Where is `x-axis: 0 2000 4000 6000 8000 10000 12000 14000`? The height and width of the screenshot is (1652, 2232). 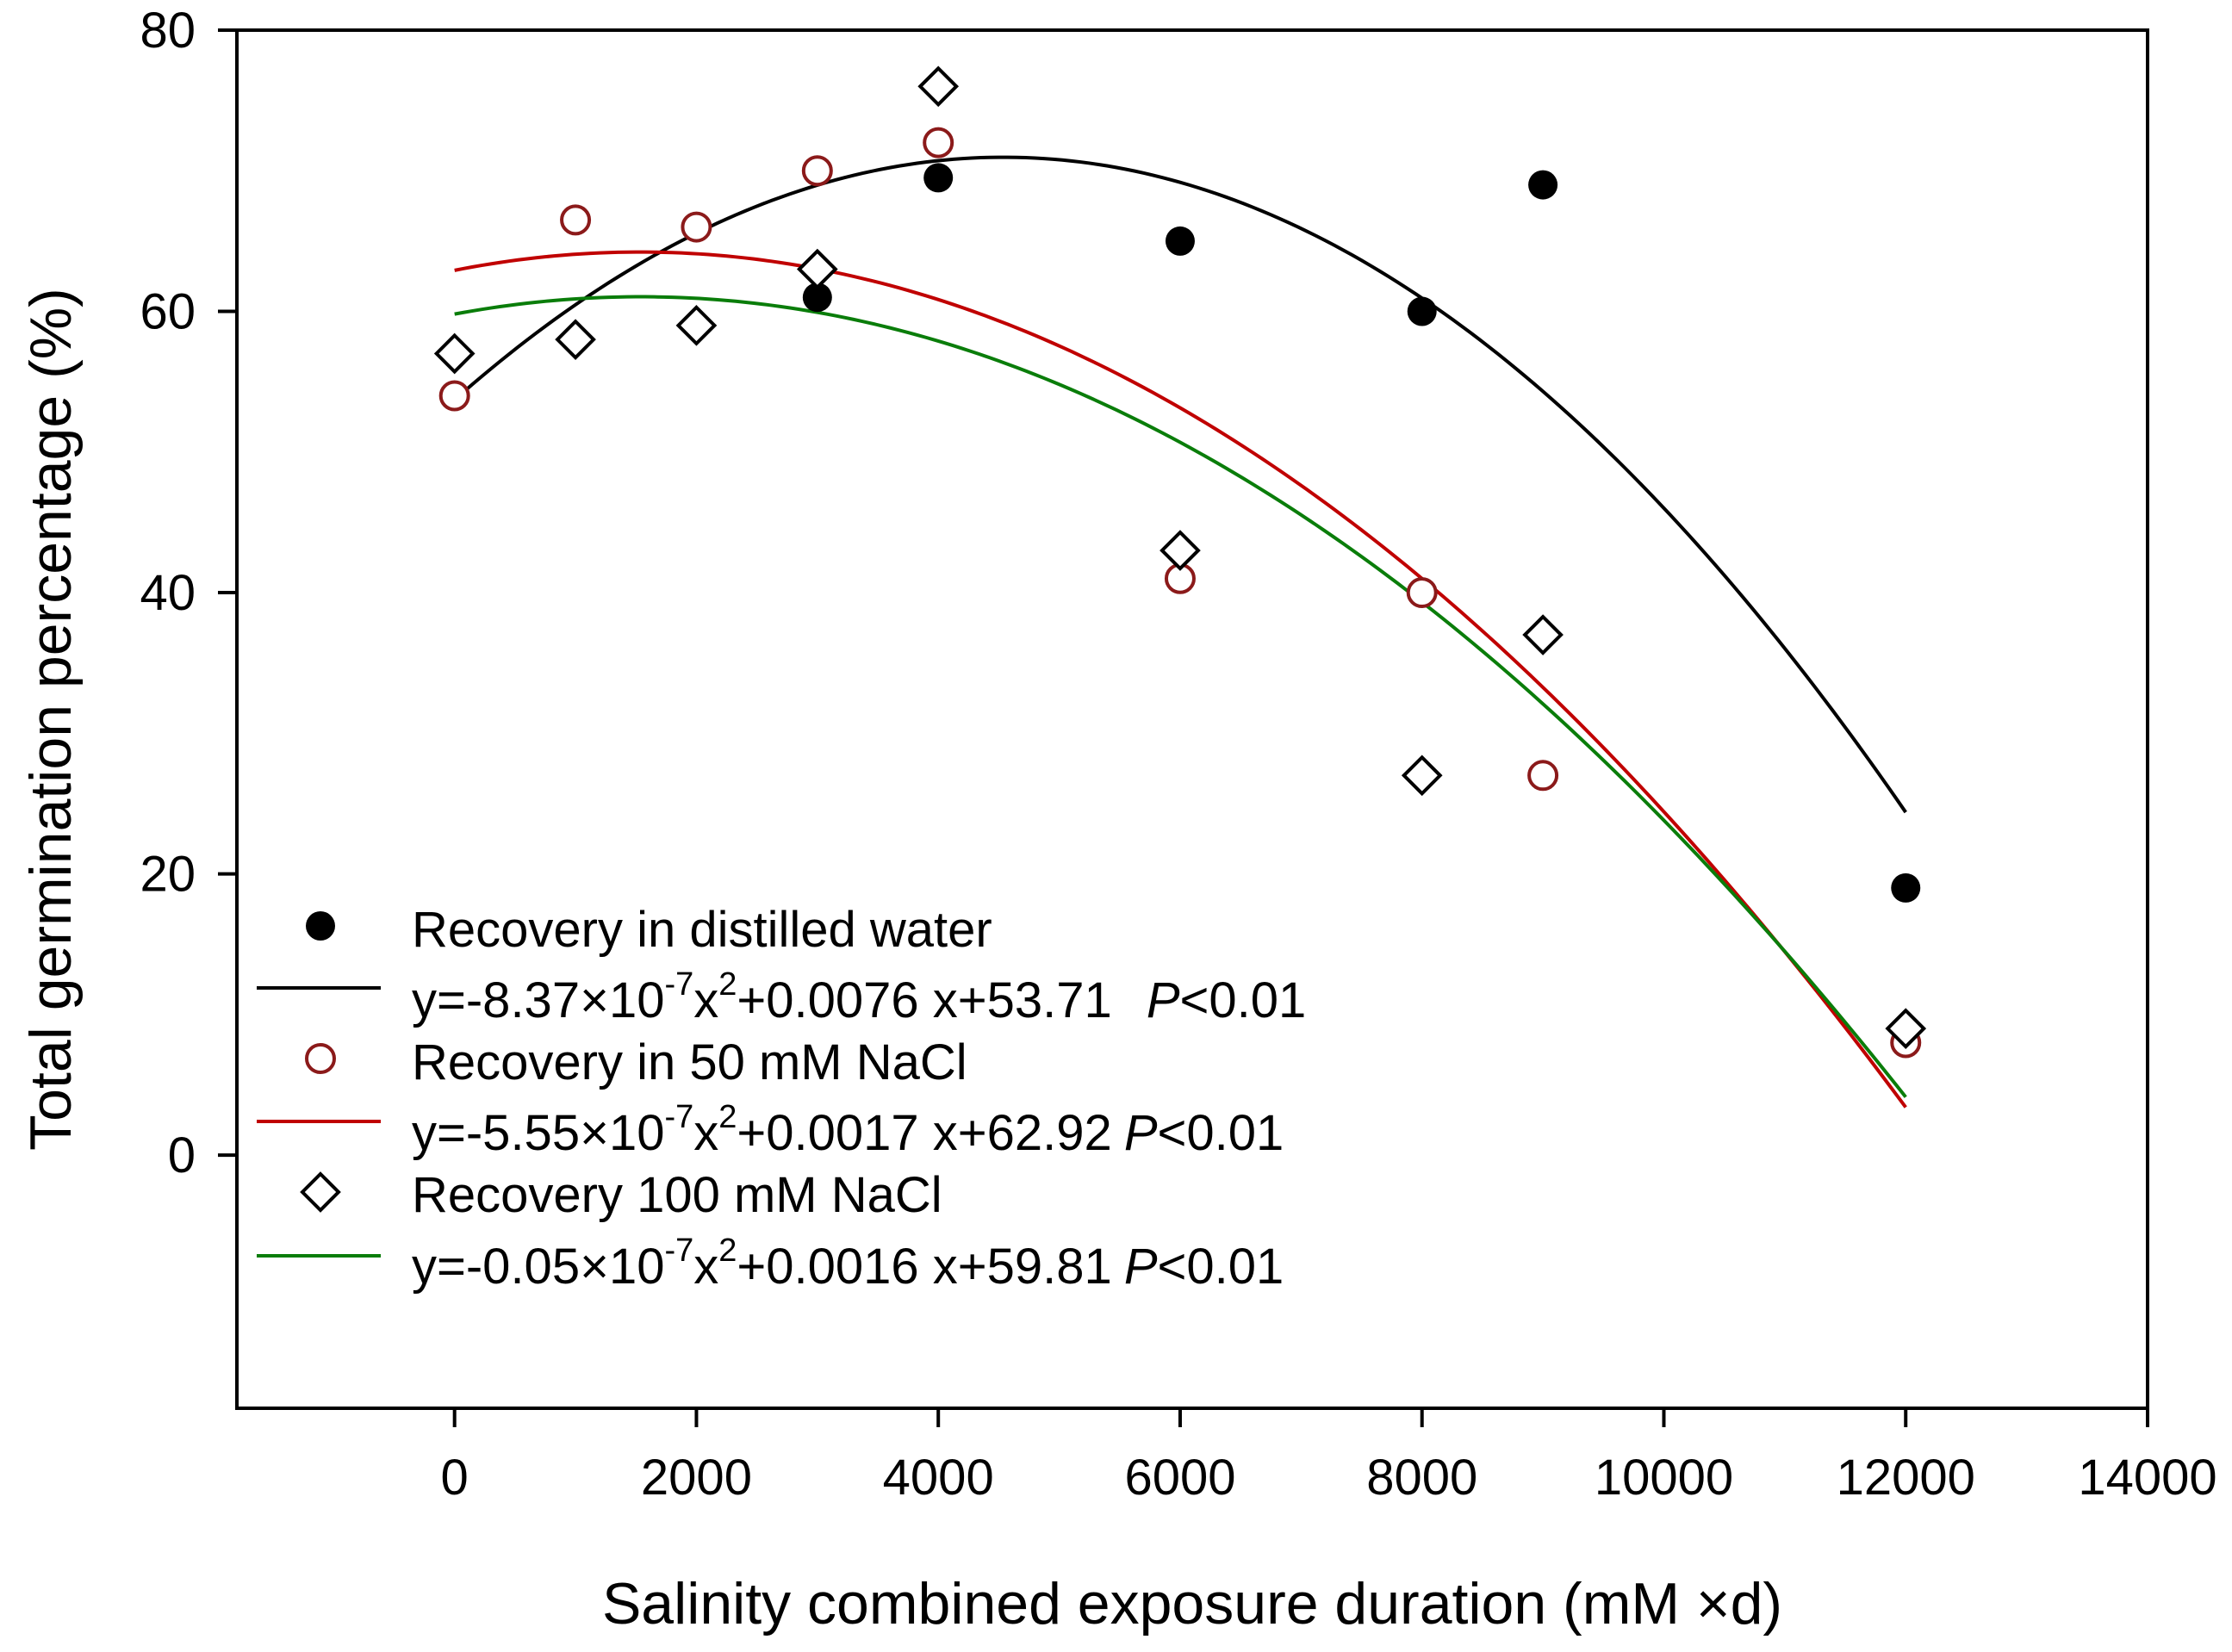
x-axis: 0 2000 4000 6000 8000 10000 12000 14000 is located at coordinates (1329, 1457).